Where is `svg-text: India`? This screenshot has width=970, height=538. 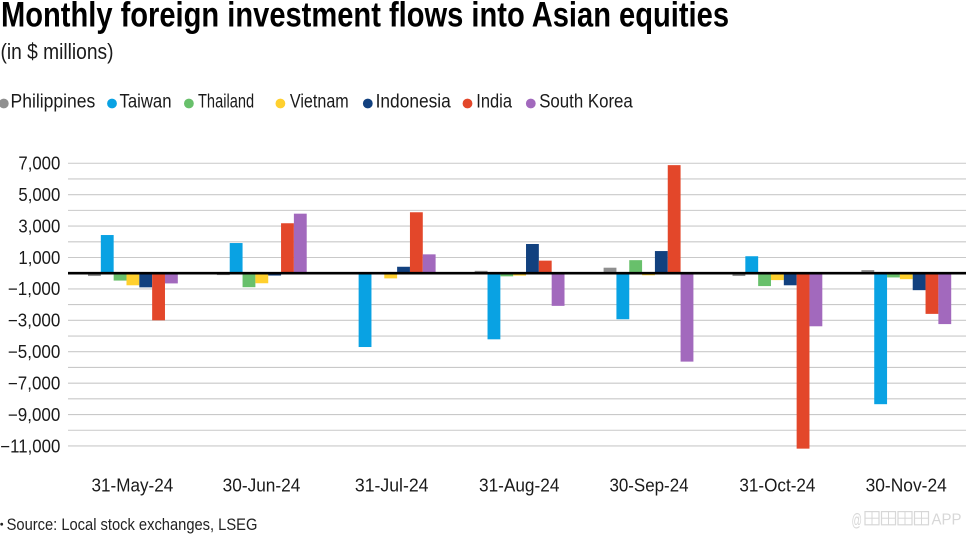
svg-text: India is located at coordinates (494, 102).